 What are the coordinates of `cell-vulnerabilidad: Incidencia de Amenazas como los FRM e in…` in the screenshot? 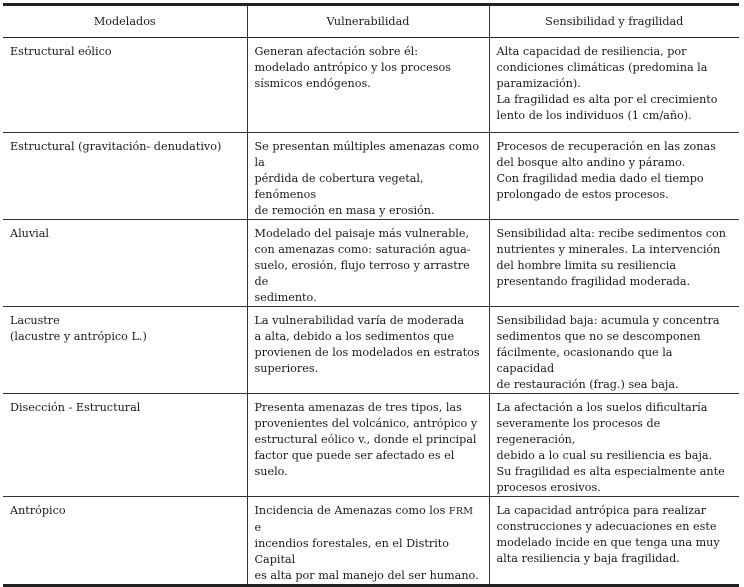 It's located at (367, 541).